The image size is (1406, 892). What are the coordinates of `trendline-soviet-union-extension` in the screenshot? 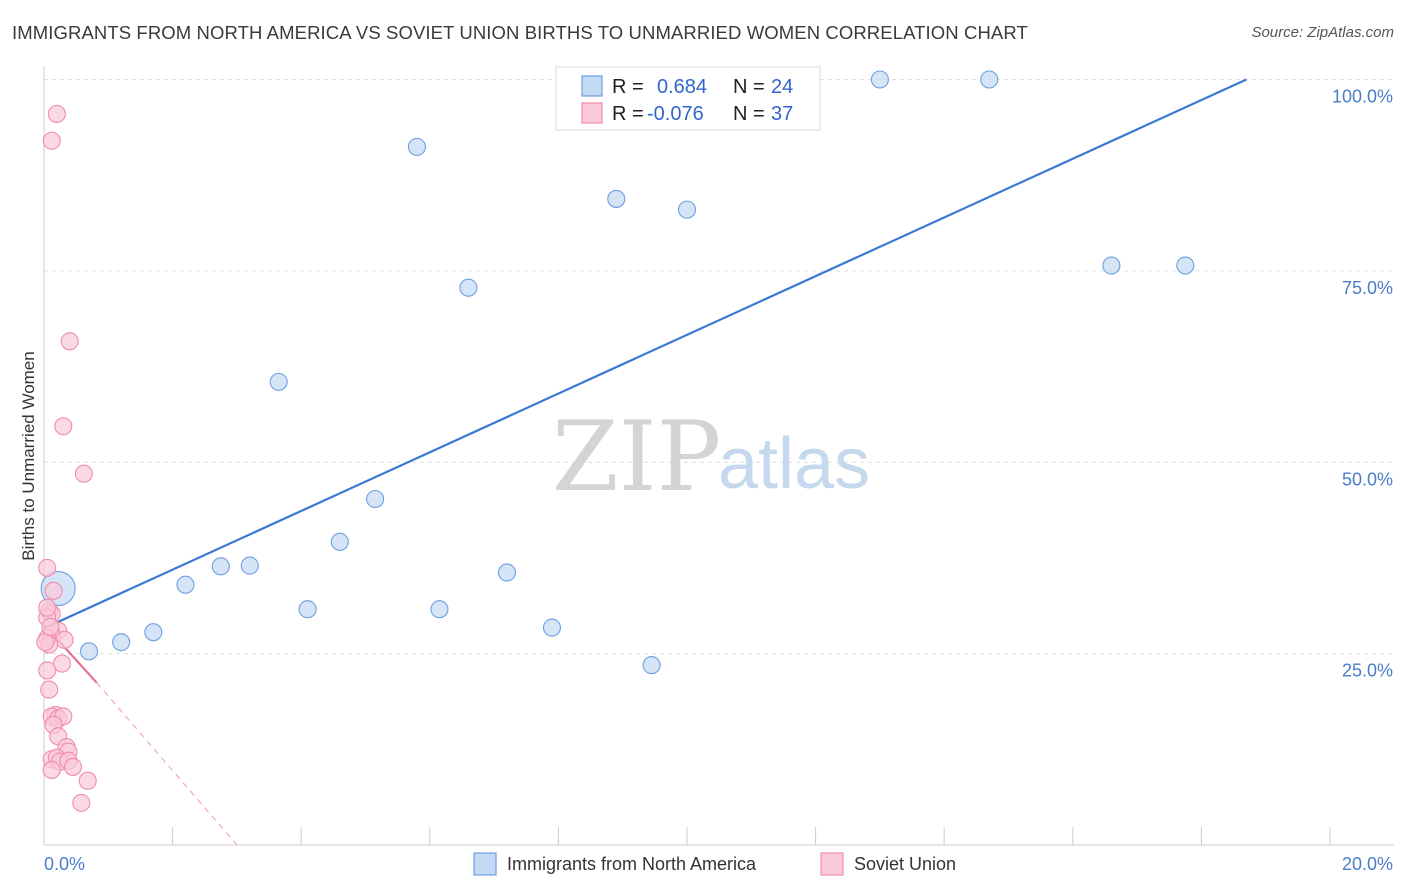 It's located at (167, 764).